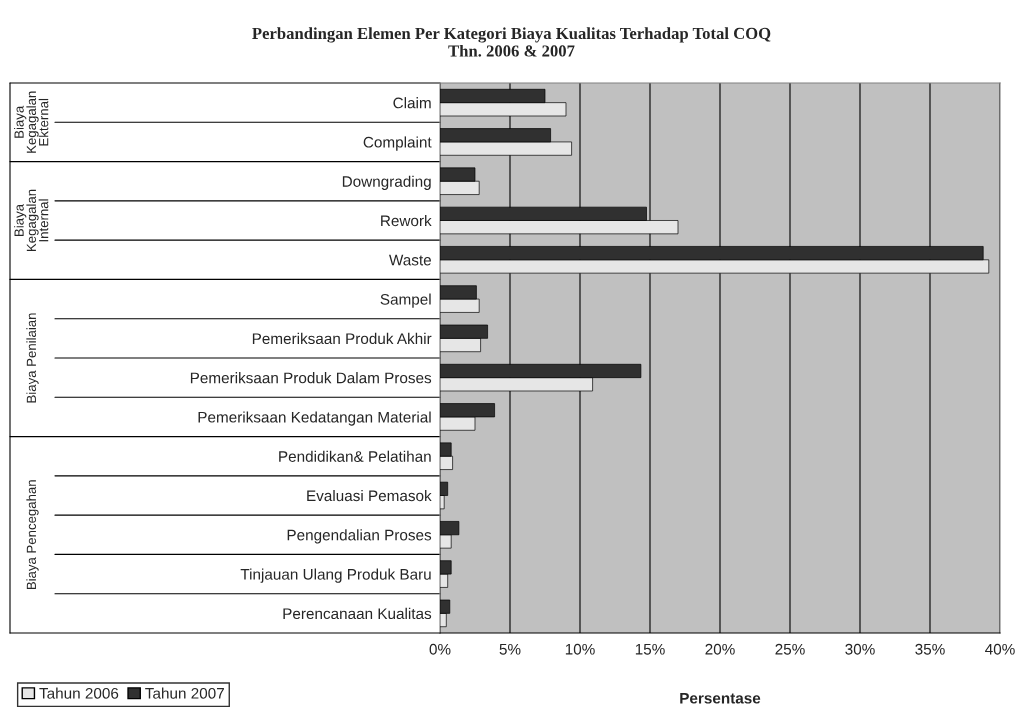  I want to click on x-axis-title: Persentase, so click(720, 698).